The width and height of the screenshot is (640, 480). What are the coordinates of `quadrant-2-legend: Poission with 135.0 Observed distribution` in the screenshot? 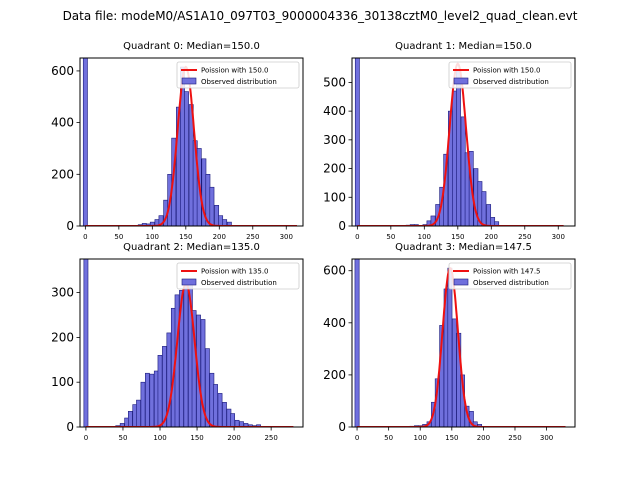 It's located at (238, 276).